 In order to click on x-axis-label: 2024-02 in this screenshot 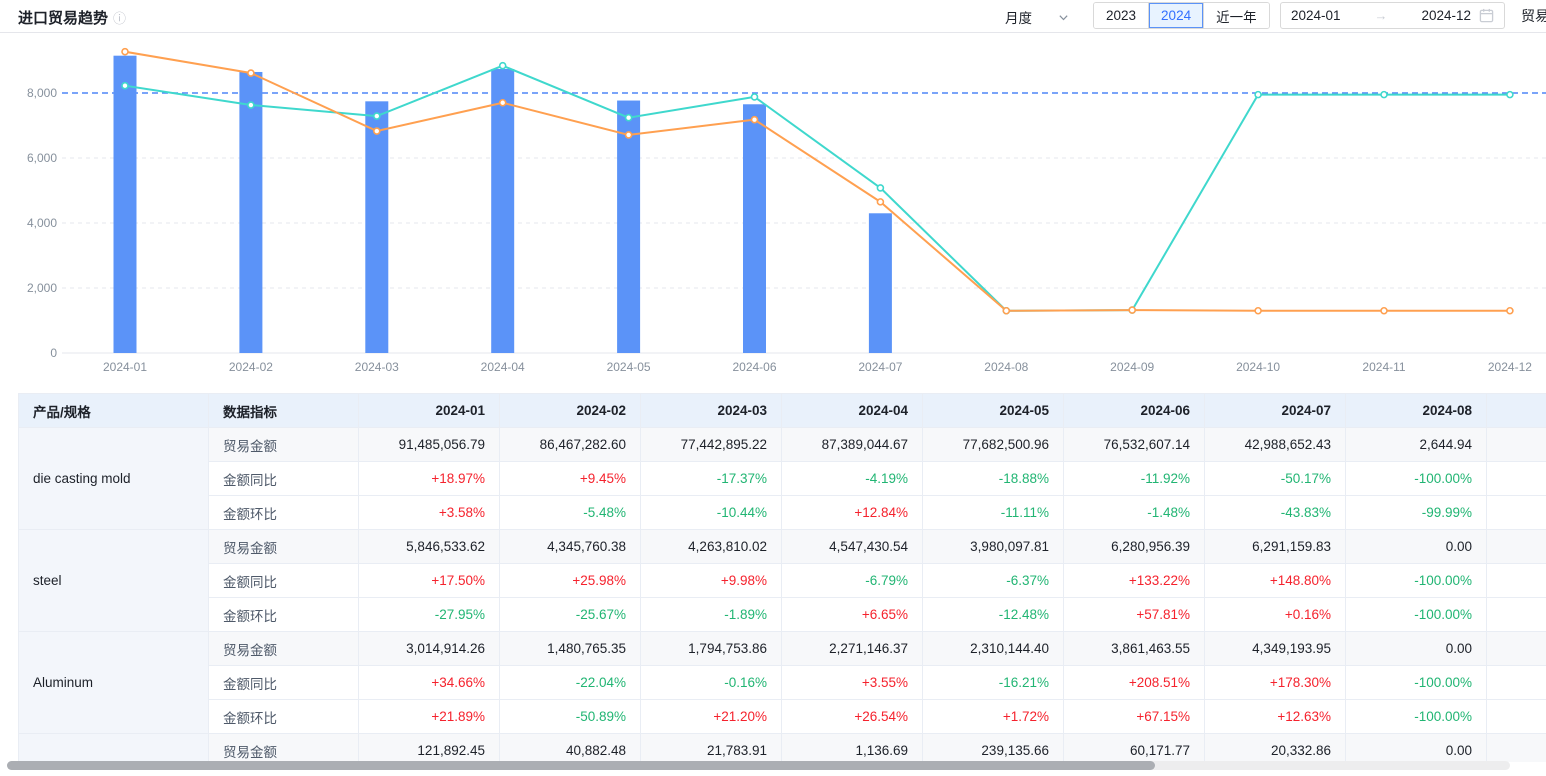, I will do `click(251, 367)`.